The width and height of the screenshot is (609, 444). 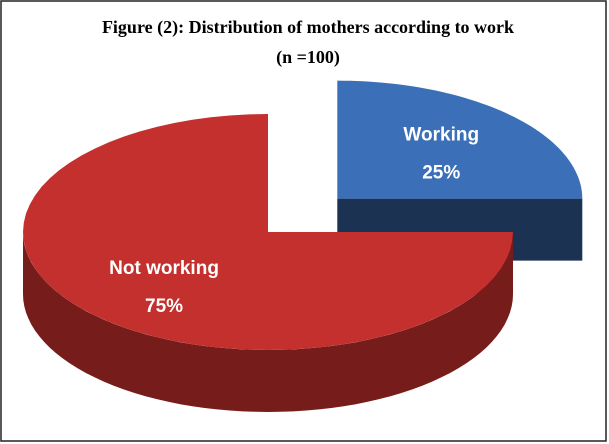 What do you see at coordinates (441, 135) in the screenshot?
I see `slice-label: Working` at bounding box center [441, 135].